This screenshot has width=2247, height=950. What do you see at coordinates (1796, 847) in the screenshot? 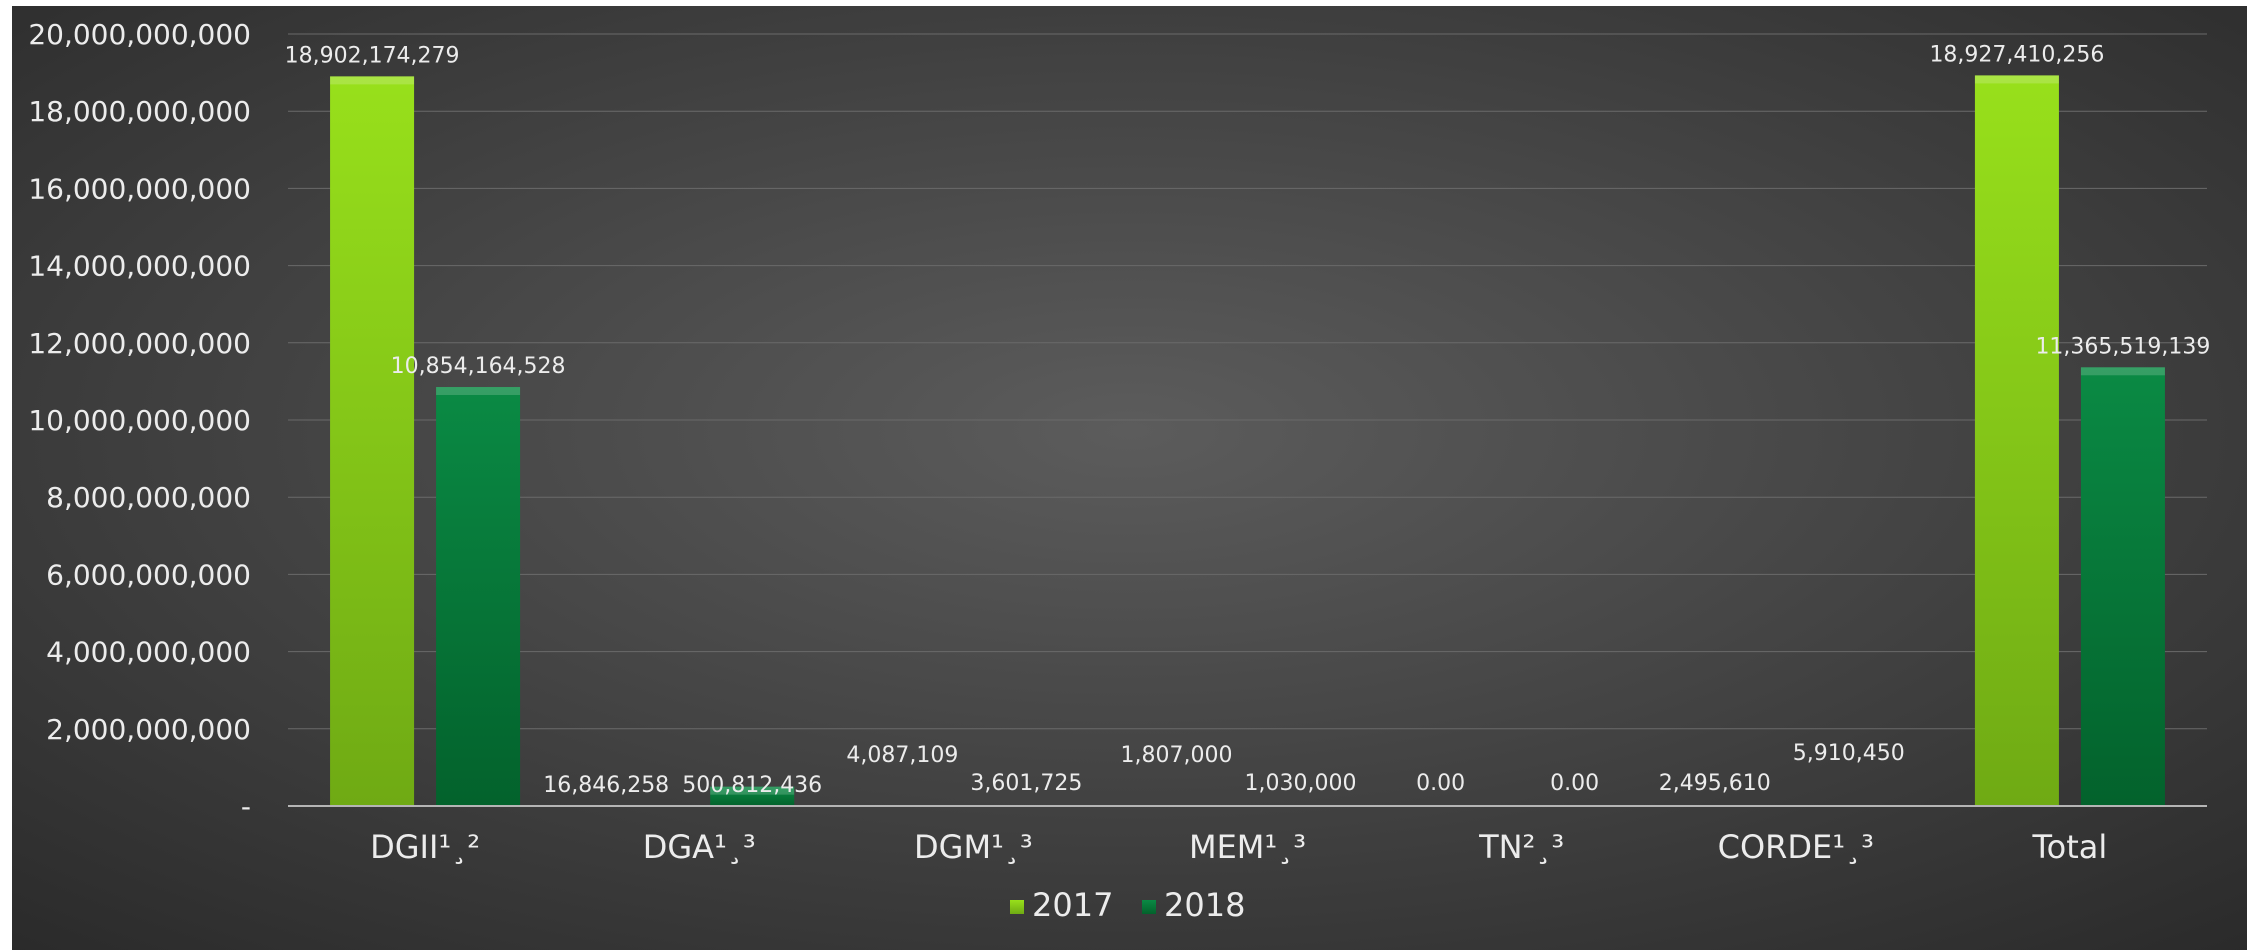
I see `x-tick-label: CORDE¹¸³` at bounding box center [1796, 847].